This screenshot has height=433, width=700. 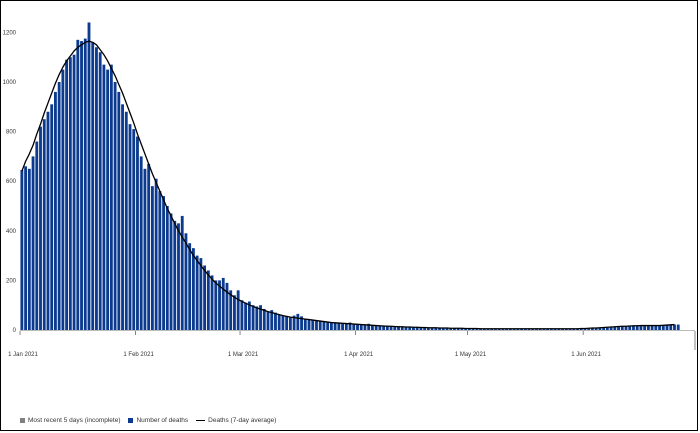 What do you see at coordinates (471, 355) in the screenshot?
I see `x-tick-label: 1 May 2021` at bounding box center [471, 355].